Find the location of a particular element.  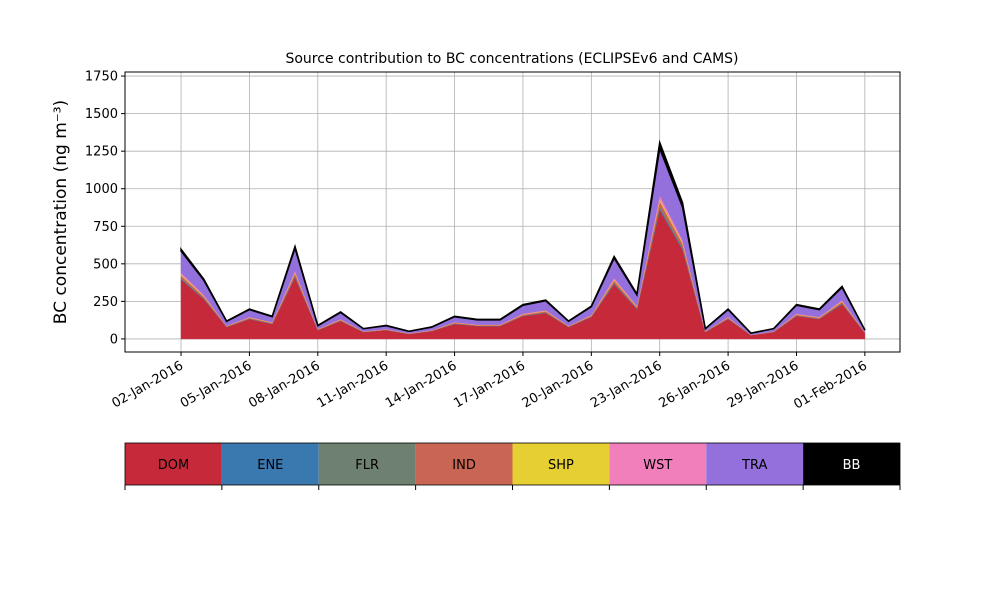

legend-label: ENE is located at coordinates (270, 465).